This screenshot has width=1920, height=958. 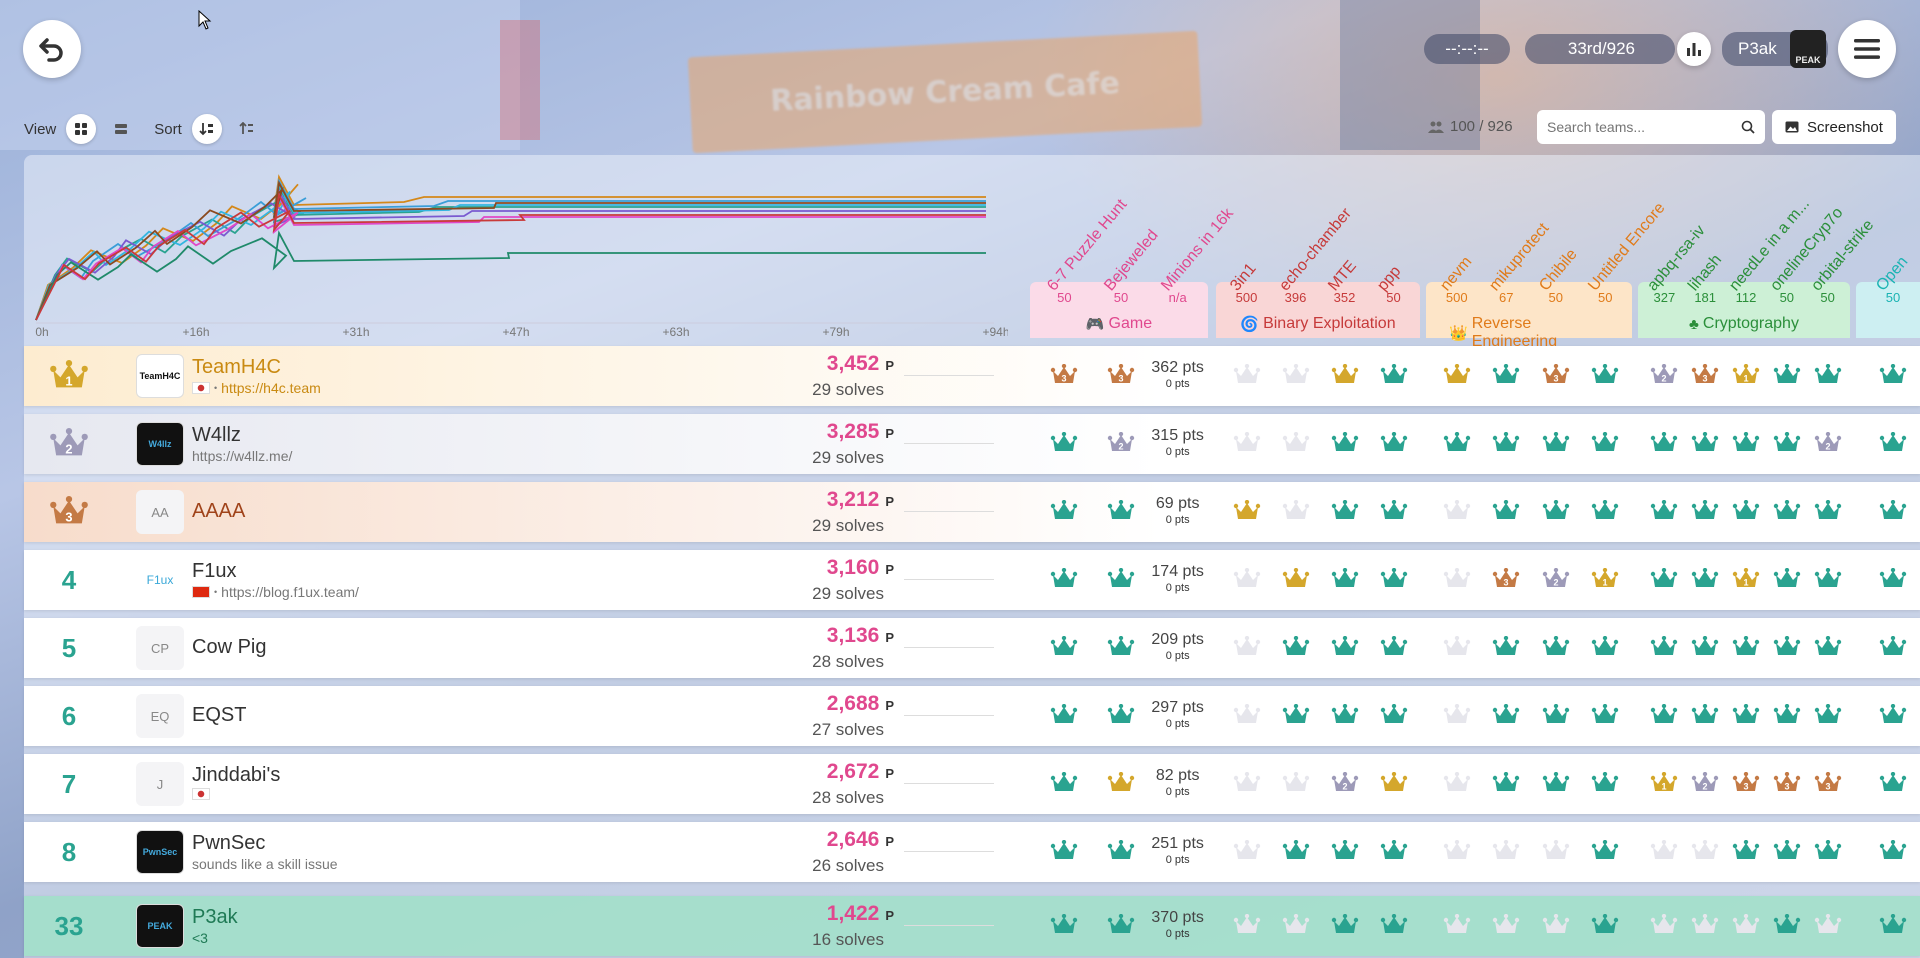 What do you see at coordinates (229, 843) in the screenshot?
I see `team-name: PwnSec` at bounding box center [229, 843].